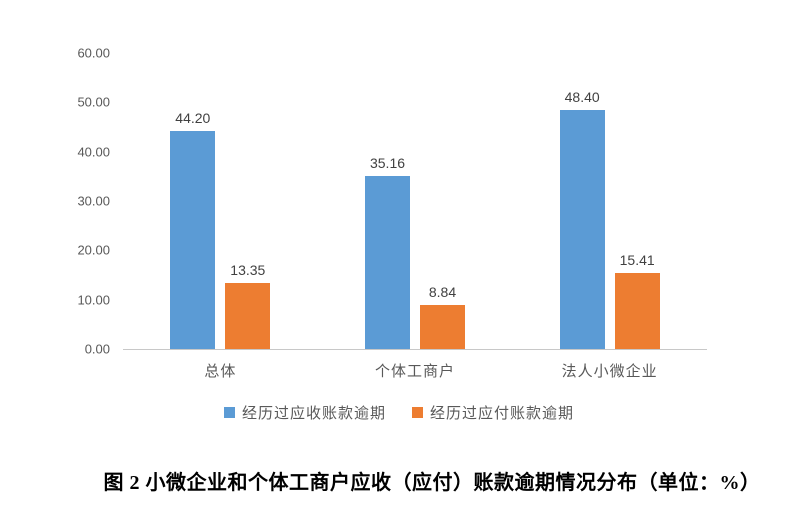  I want to click on legend: 经历过应收账款逾期 经历过应付账款逾期, so click(399, 412).